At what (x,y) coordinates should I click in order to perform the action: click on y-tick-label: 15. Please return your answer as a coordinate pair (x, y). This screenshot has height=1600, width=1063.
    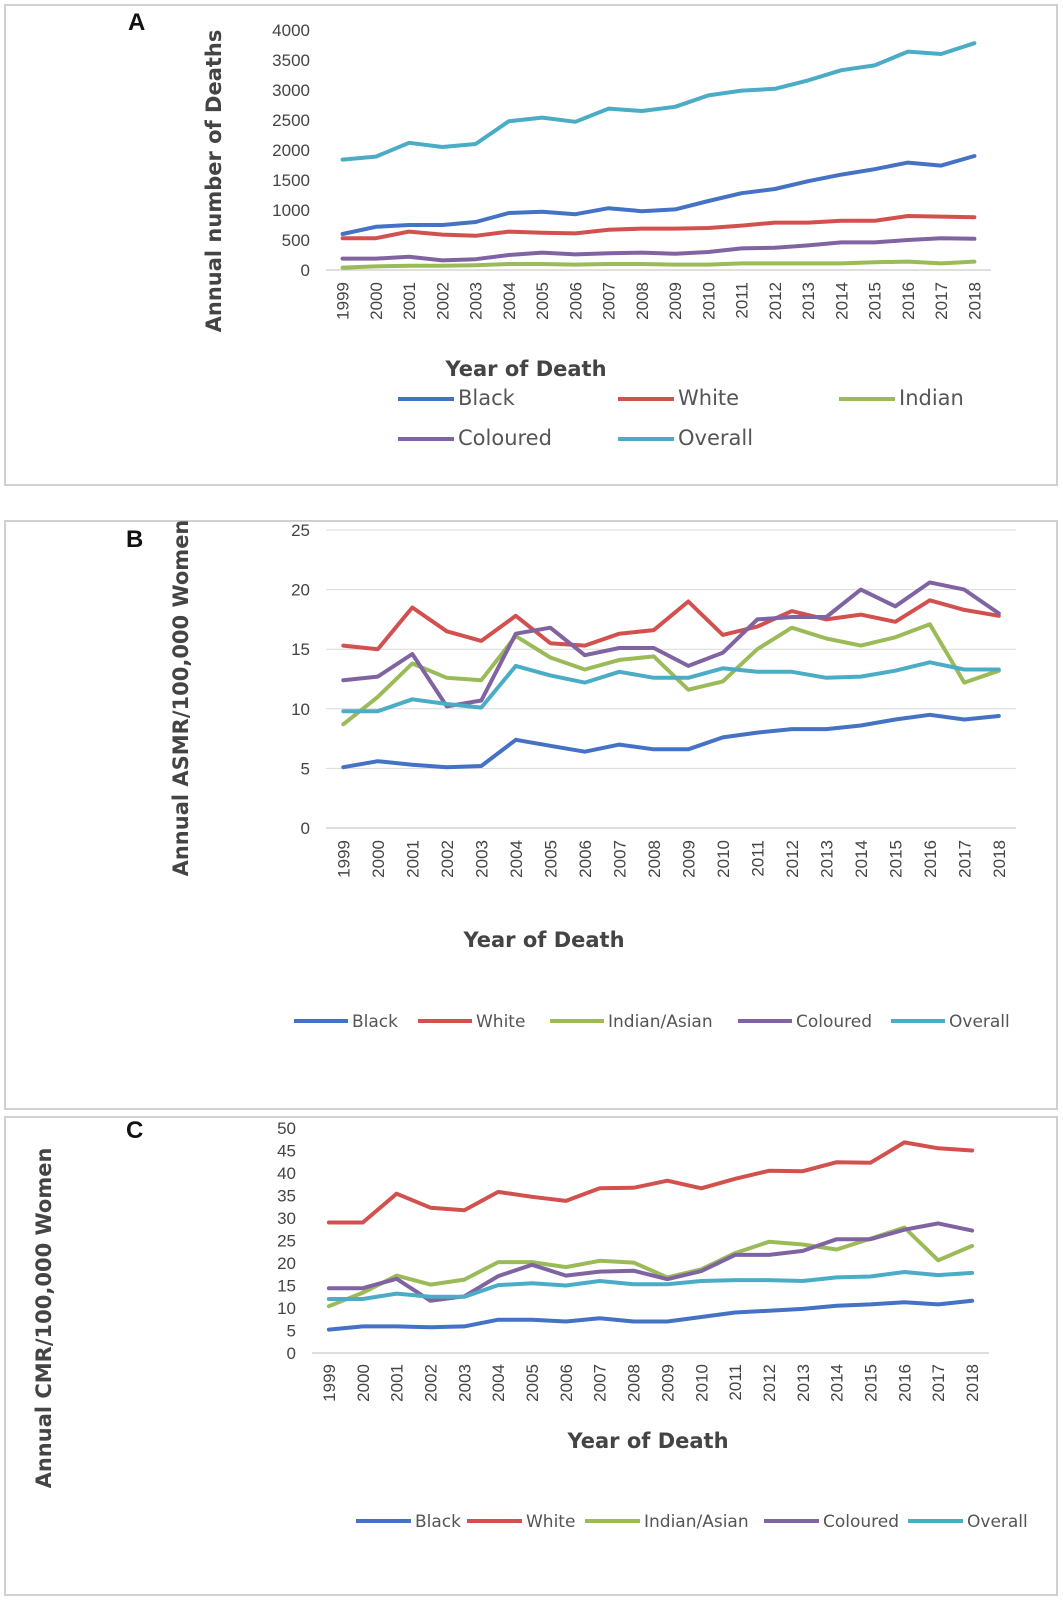
    Looking at the image, I should click on (286, 1286).